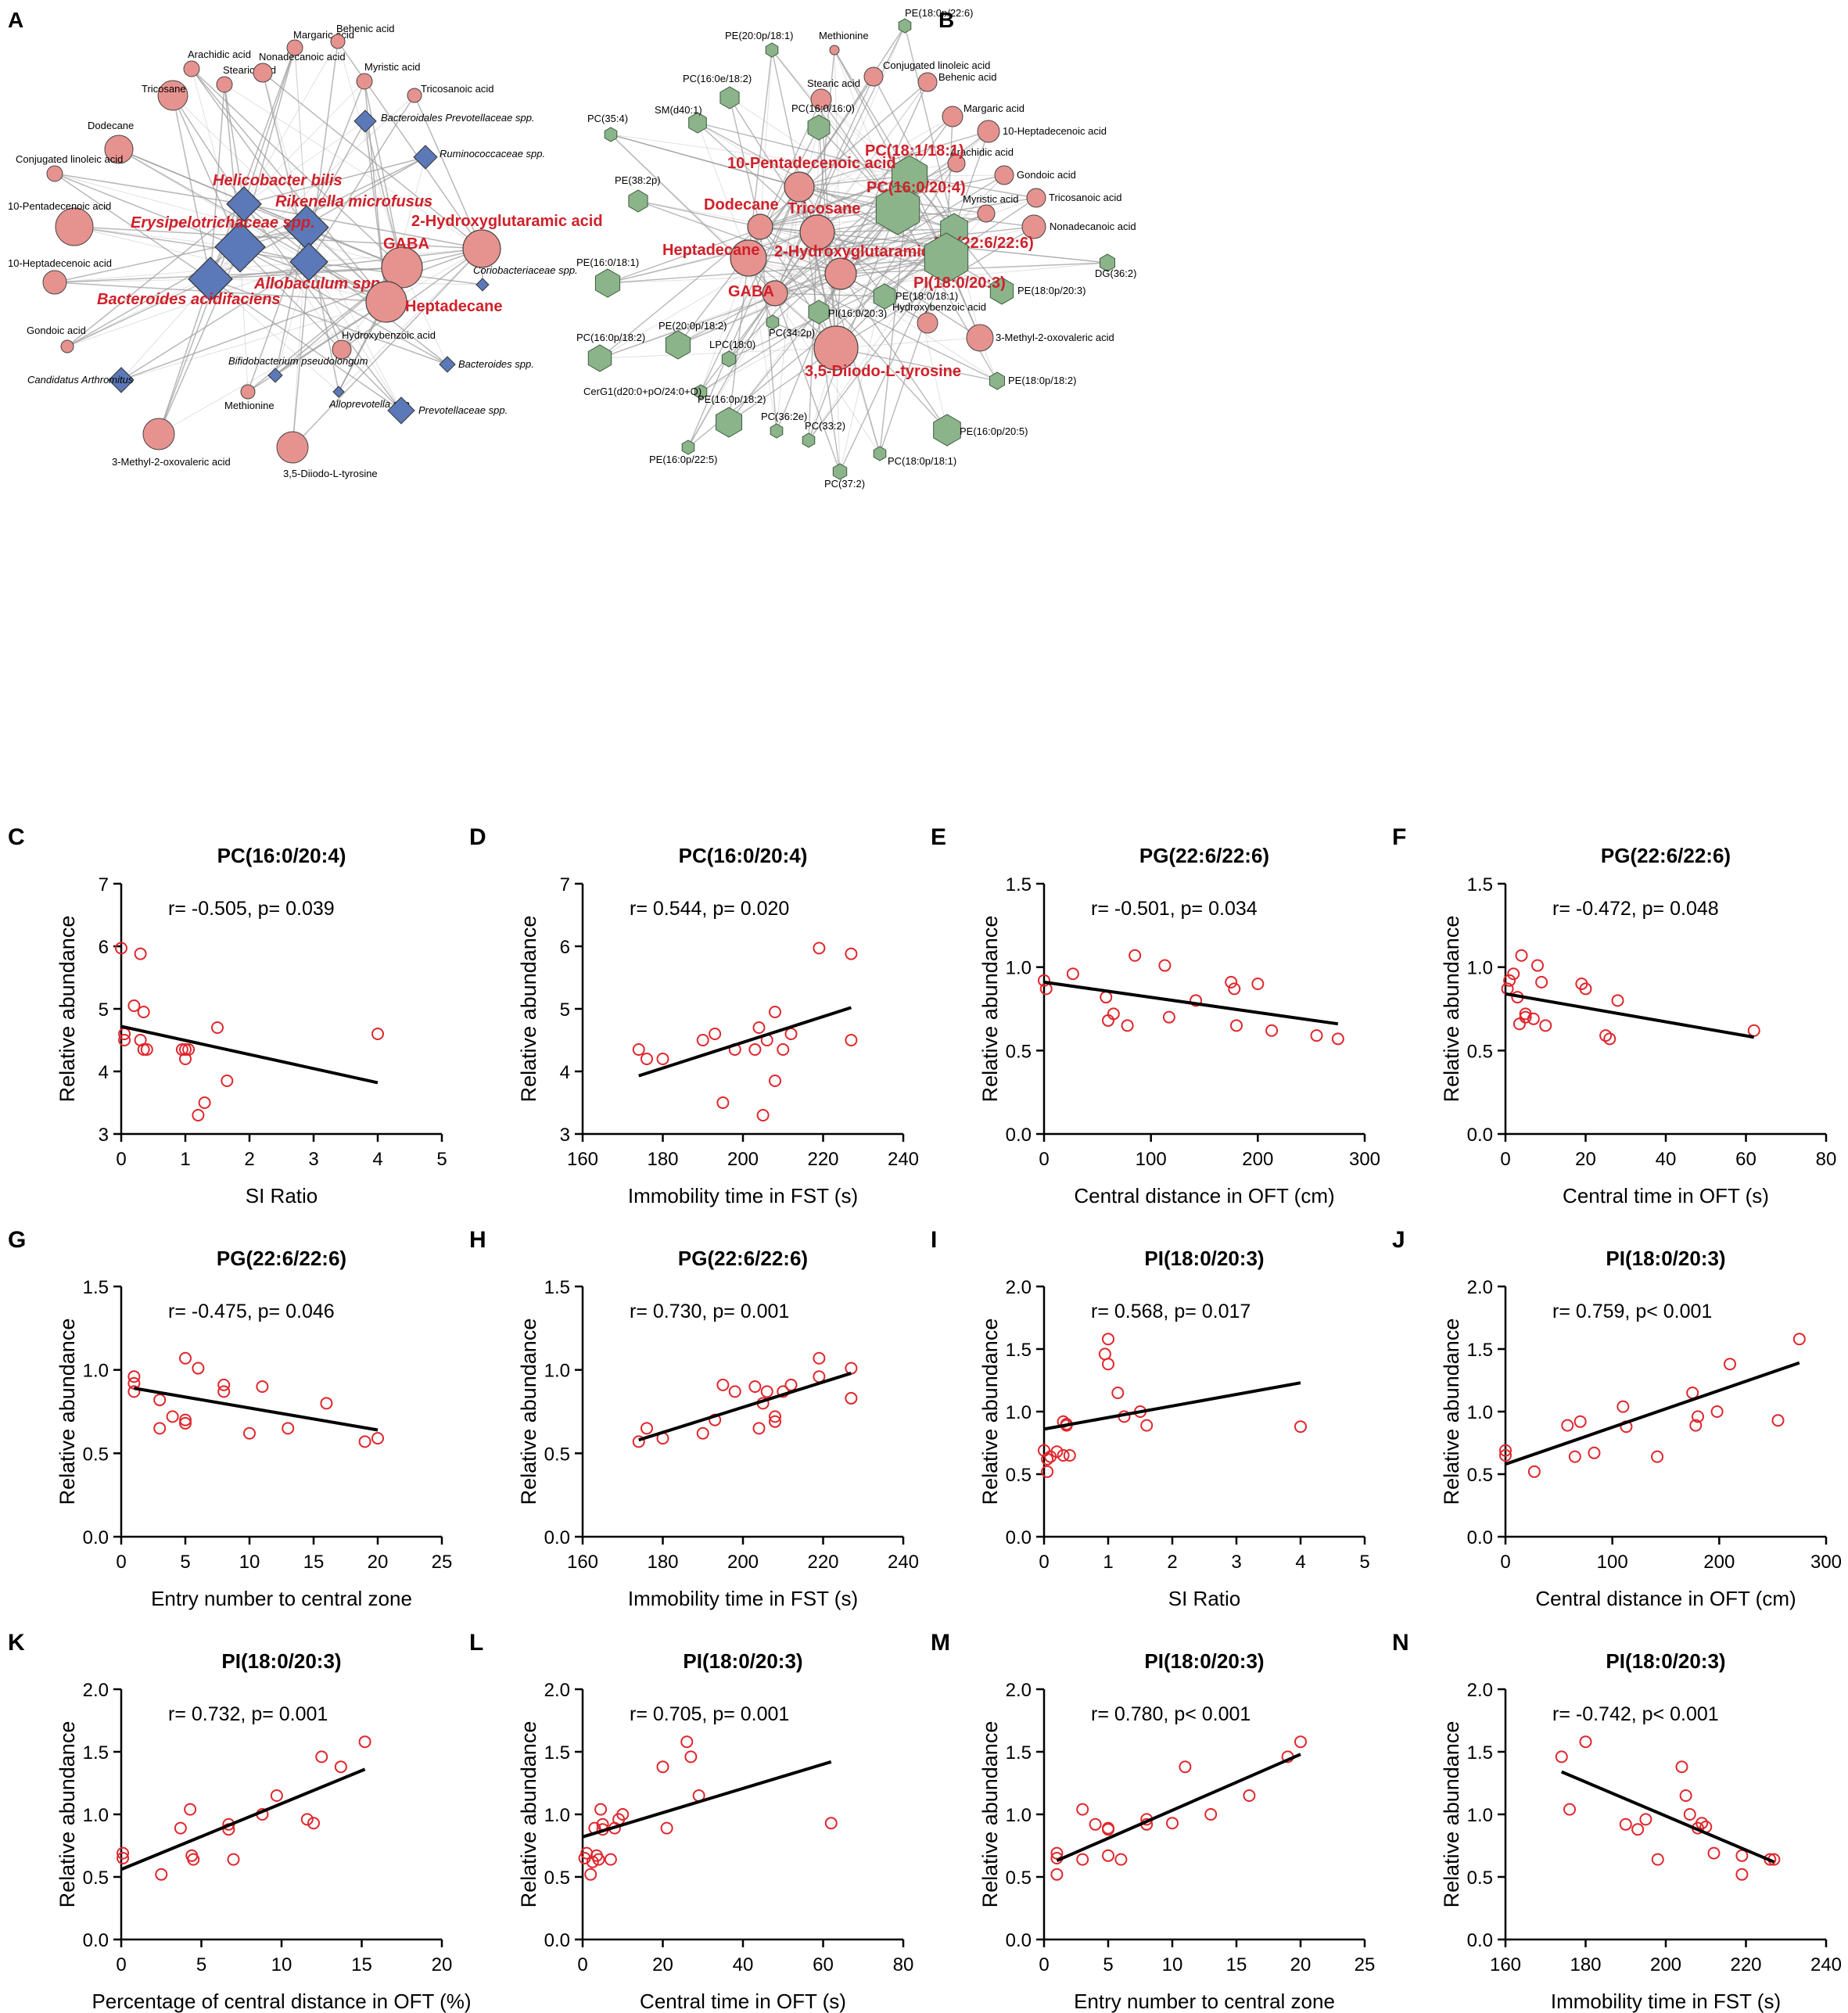 This screenshot has width=1848, height=2013. What do you see at coordinates (1585, 1160) in the screenshot?
I see `x-tick-label: 20` at bounding box center [1585, 1160].